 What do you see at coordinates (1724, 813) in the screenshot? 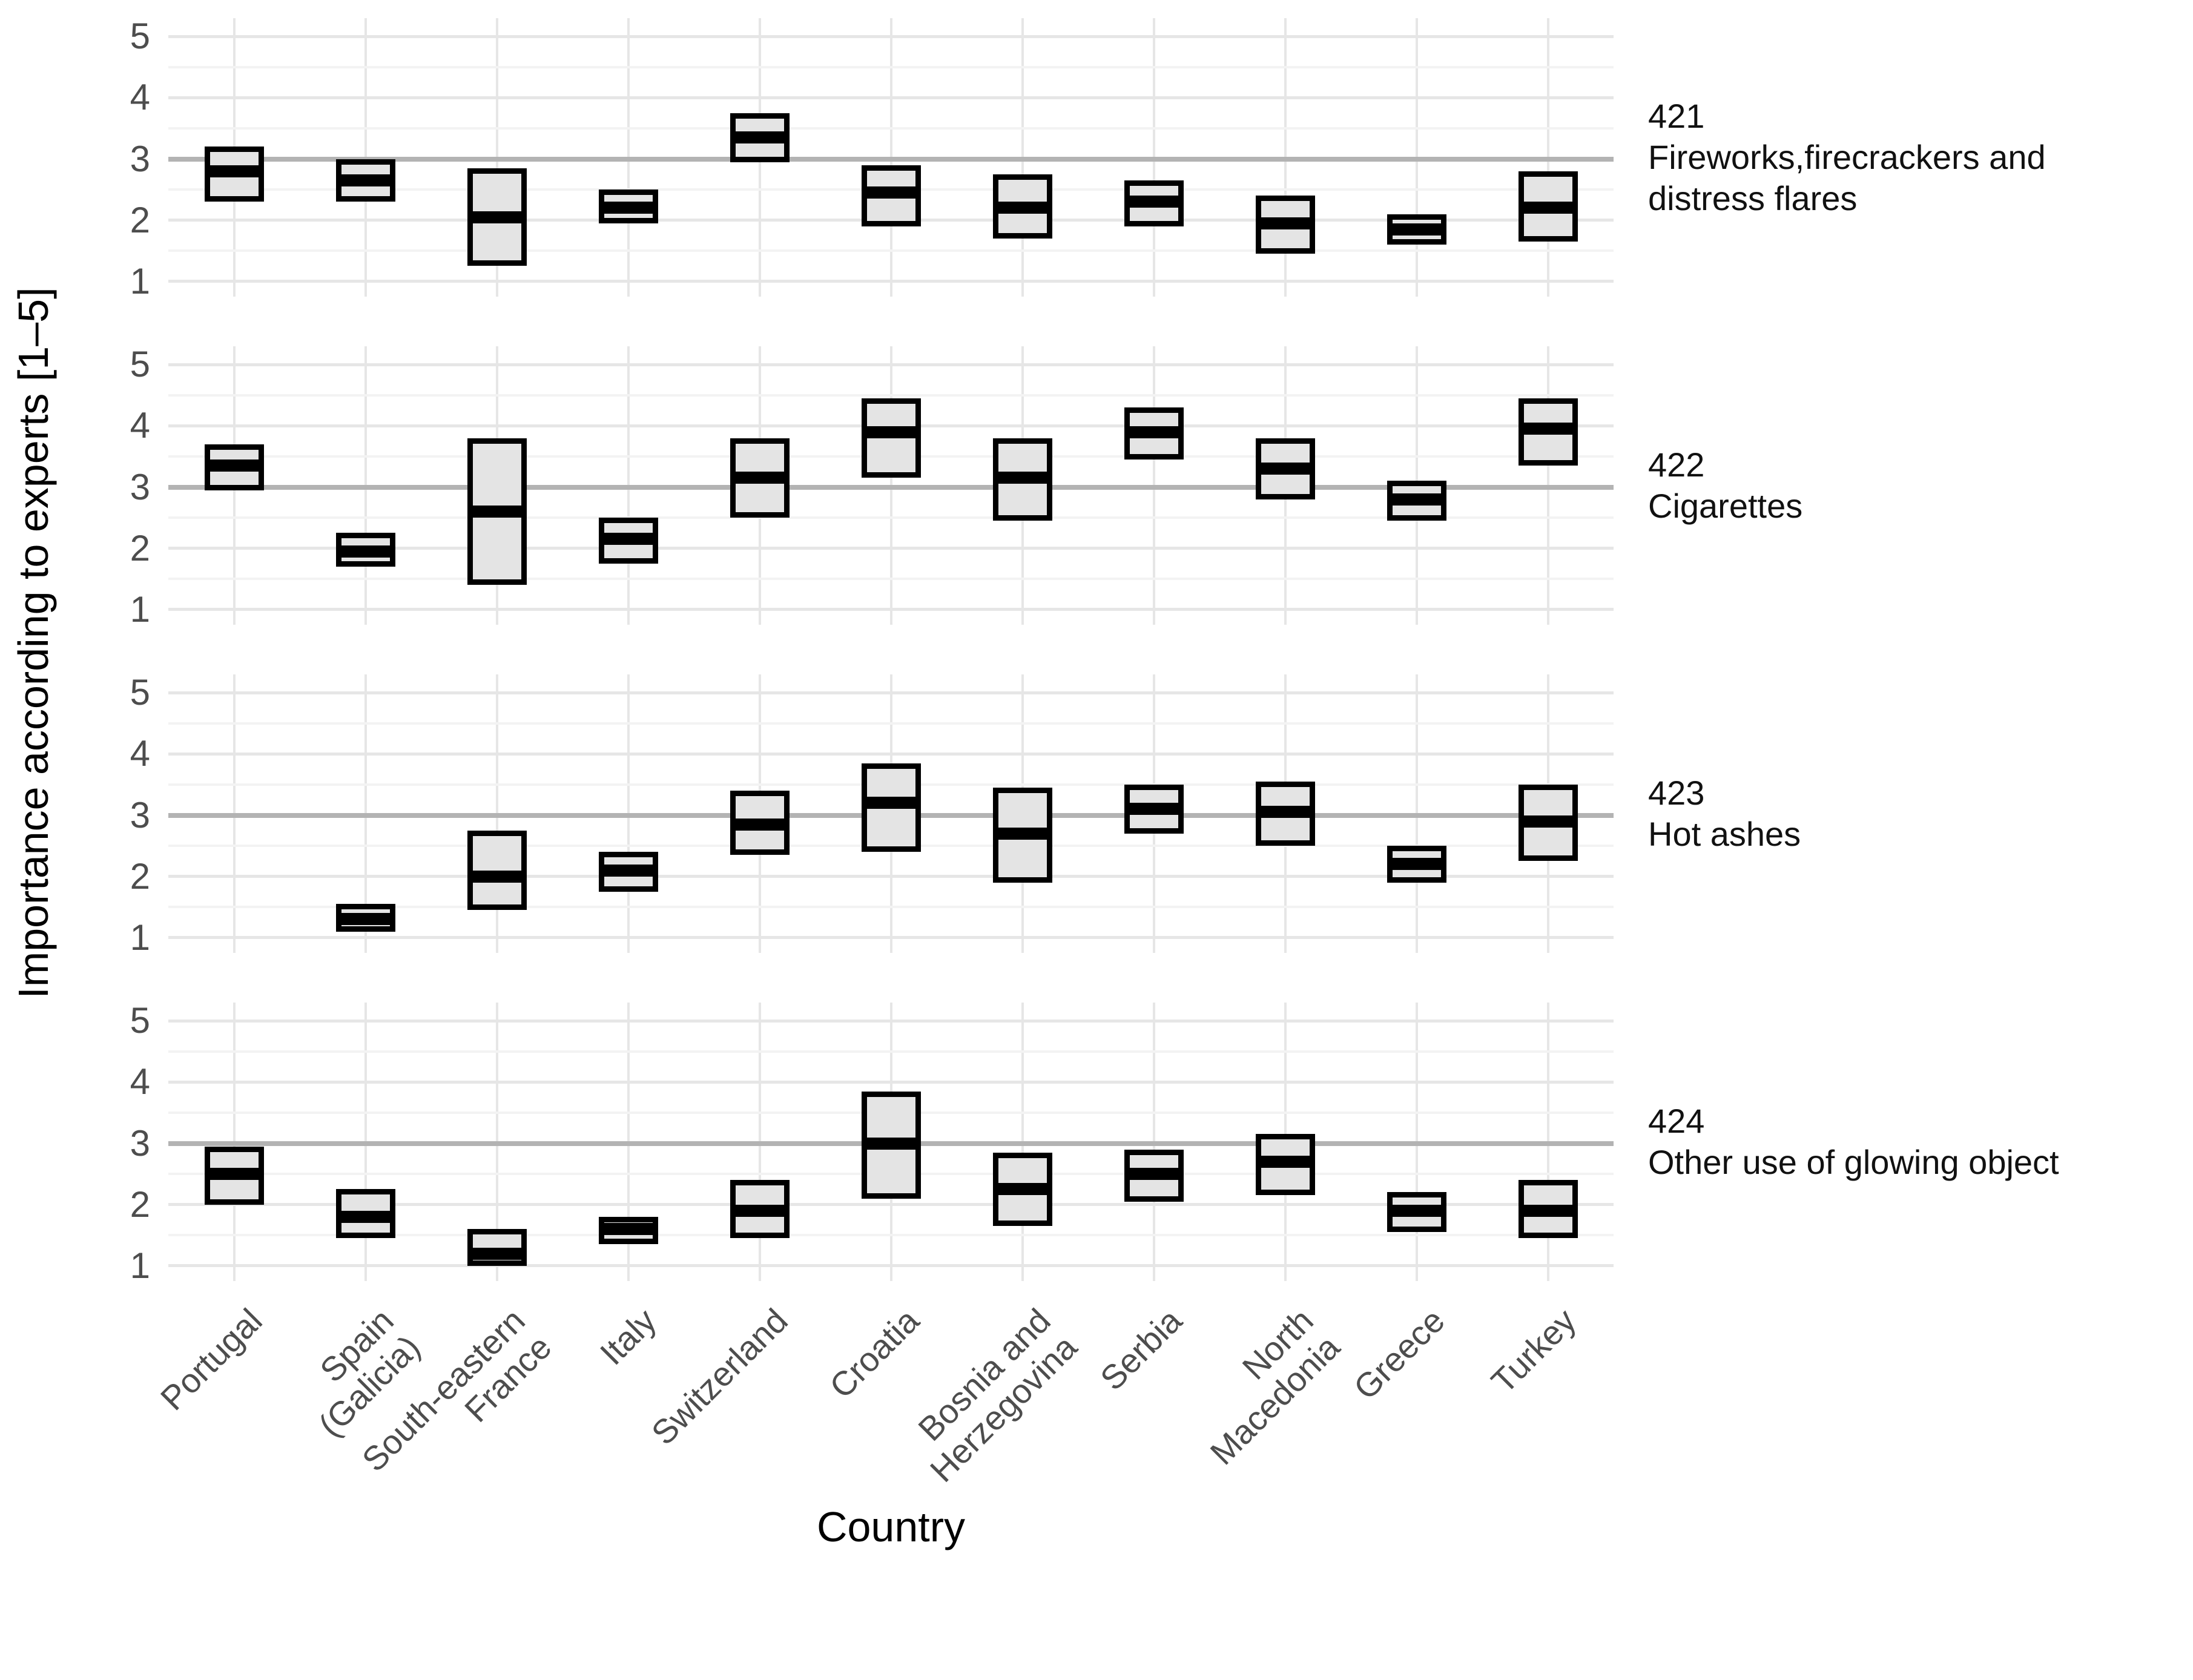
I see `facet-label-423: 423 Hot ashes` at bounding box center [1724, 813].